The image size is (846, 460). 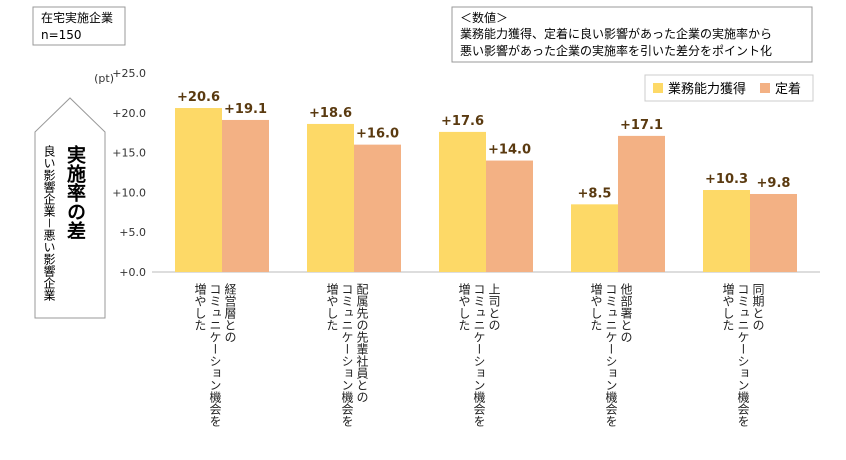 I want to click on y-tick-label: +20.0, so click(x=129, y=113).